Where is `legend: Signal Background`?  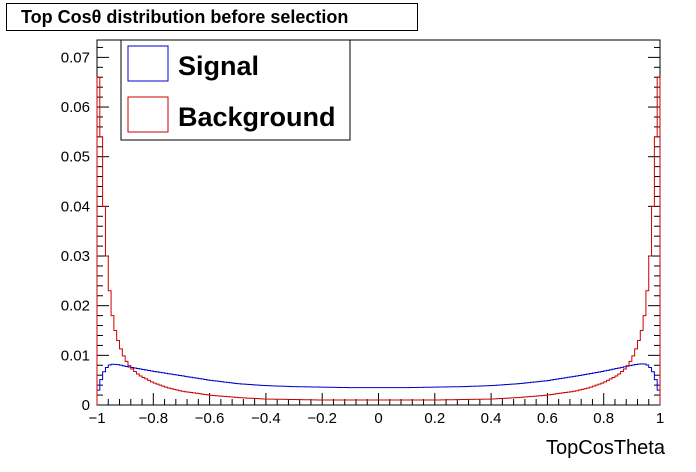
legend: Signal Background is located at coordinates (235, 90).